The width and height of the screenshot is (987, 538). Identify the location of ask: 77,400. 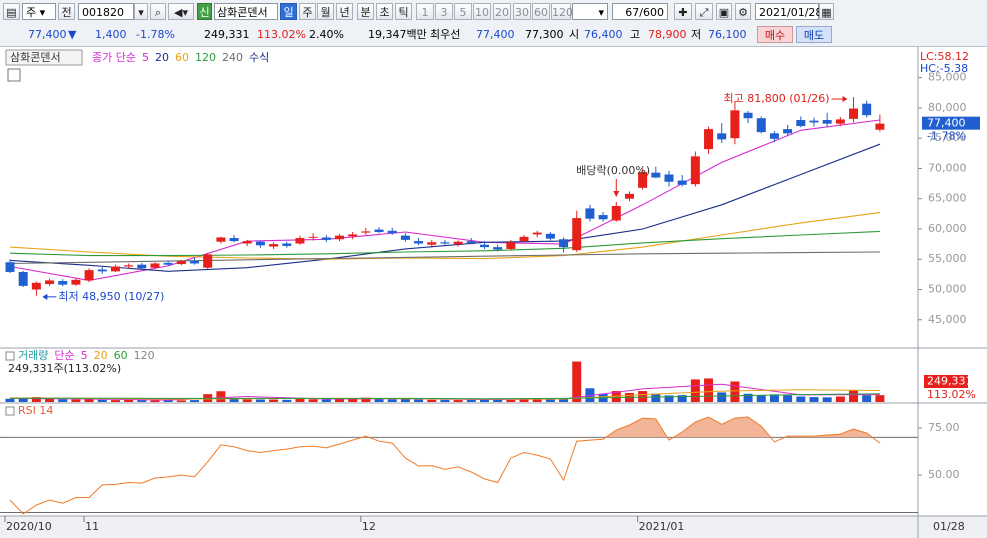
(495, 34).